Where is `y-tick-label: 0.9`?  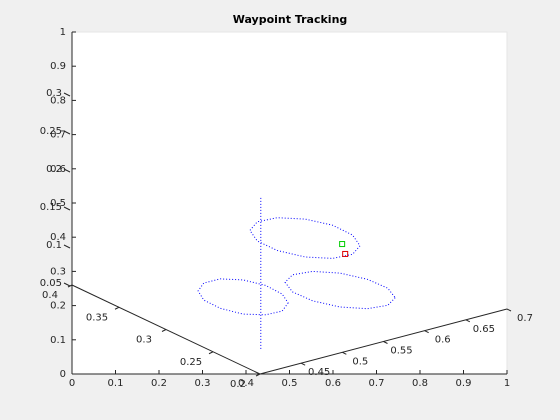 y-tick-label: 0.9 is located at coordinates (58, 66).